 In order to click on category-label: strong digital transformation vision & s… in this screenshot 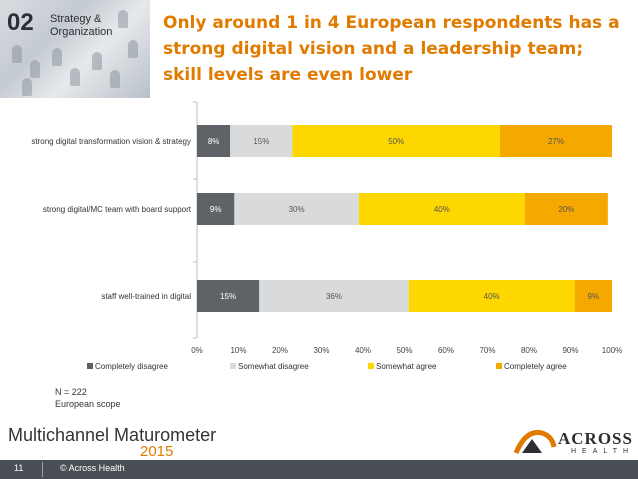, I will do `click(111, 141)`.